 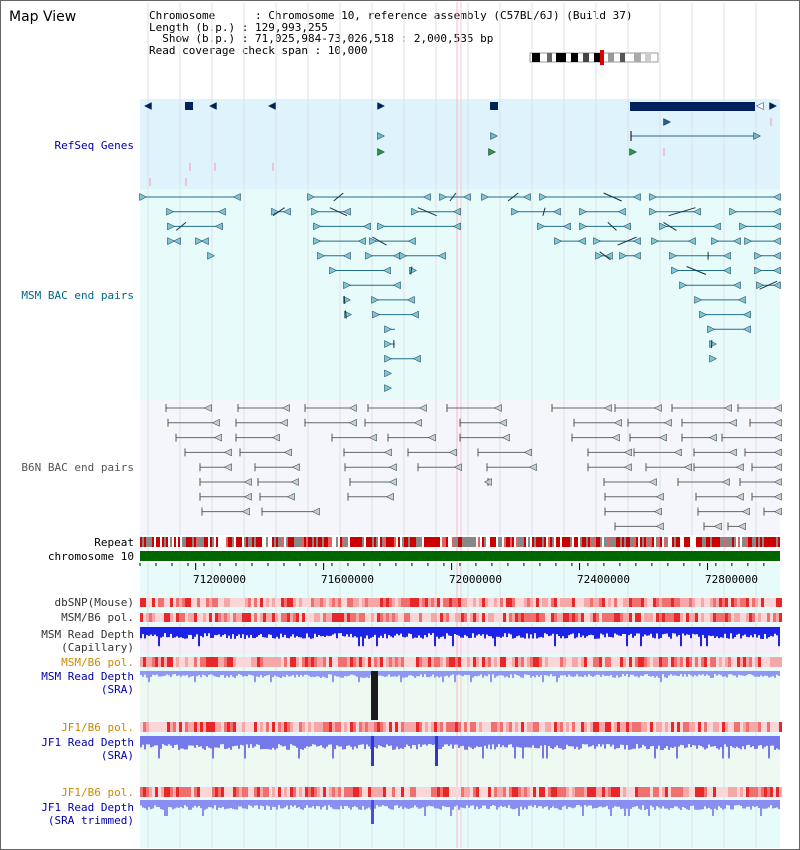 What do you see at coordinates (97, 727) in the screenshot?
I see `track-label-jf1-b6-pol: JF1/B6 pol.` at bounding box center [97, 727].